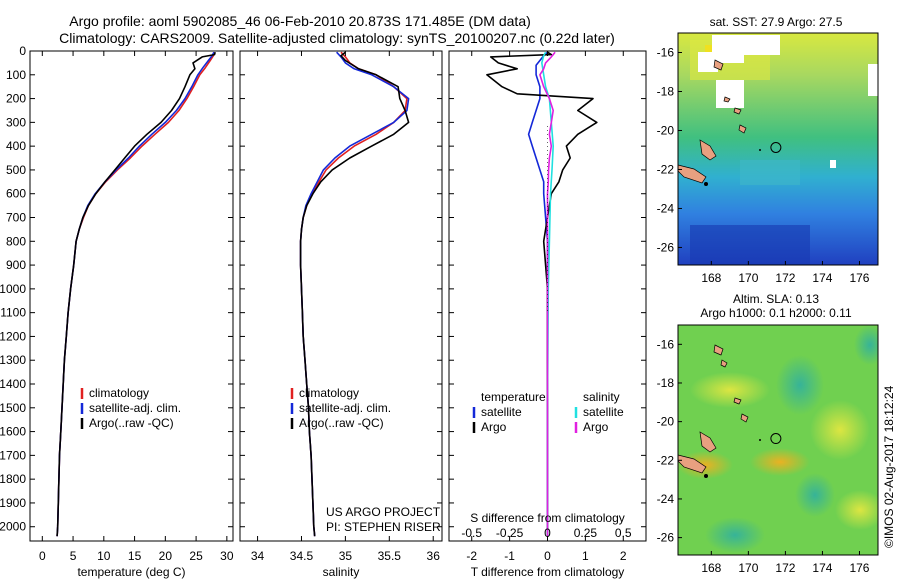 The height and width of the screenshot is (580, 900). Describe the element at coordinates (302, 556) in the screenshot. I see `salinity-xtick-label: 34.5` at that location.